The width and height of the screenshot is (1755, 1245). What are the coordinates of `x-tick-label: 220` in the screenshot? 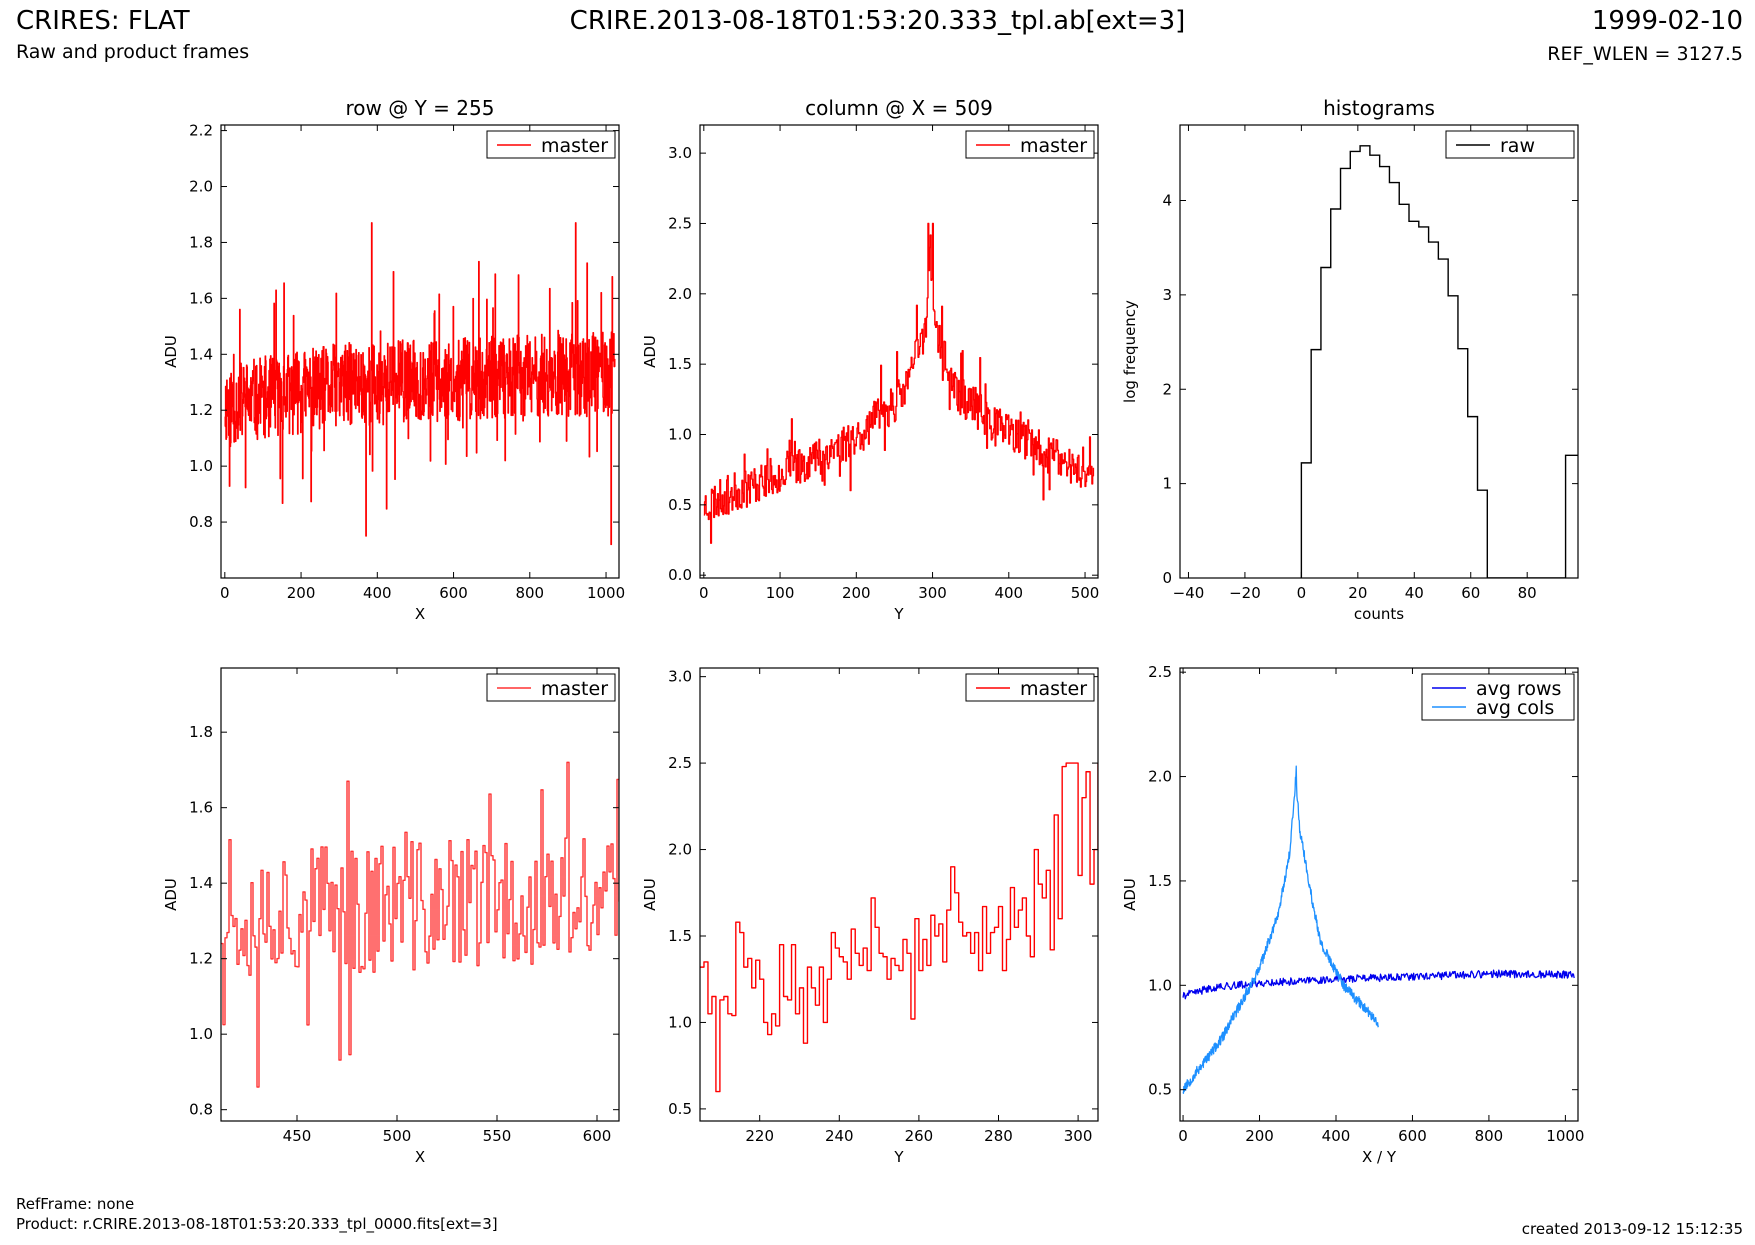 It's located at (759, 1136).